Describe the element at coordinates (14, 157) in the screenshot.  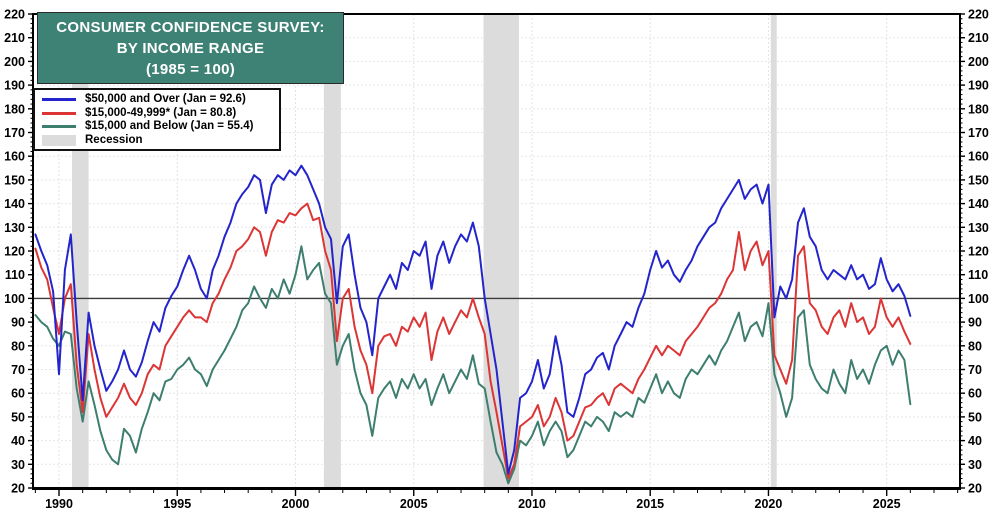
I see `y-axis-label-left: 160` at that location.